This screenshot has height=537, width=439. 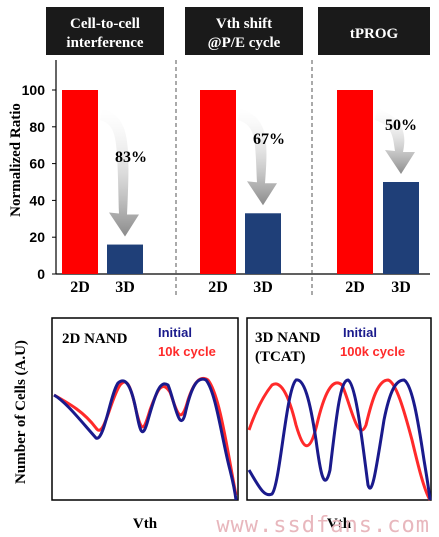 I want to click on y-axis-label: Normalized Ratio, so click(x=16, y=160).